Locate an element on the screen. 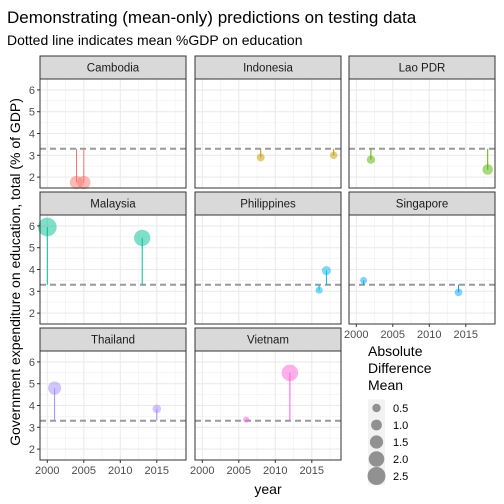 The width and height of the screenshot is (504, 504). panel-indonesia: Indonesia is located at coordinates (268, 122).